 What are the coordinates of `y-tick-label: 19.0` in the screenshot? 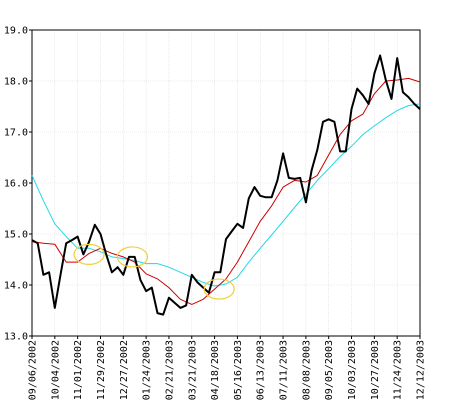 It's located at (16, 31).